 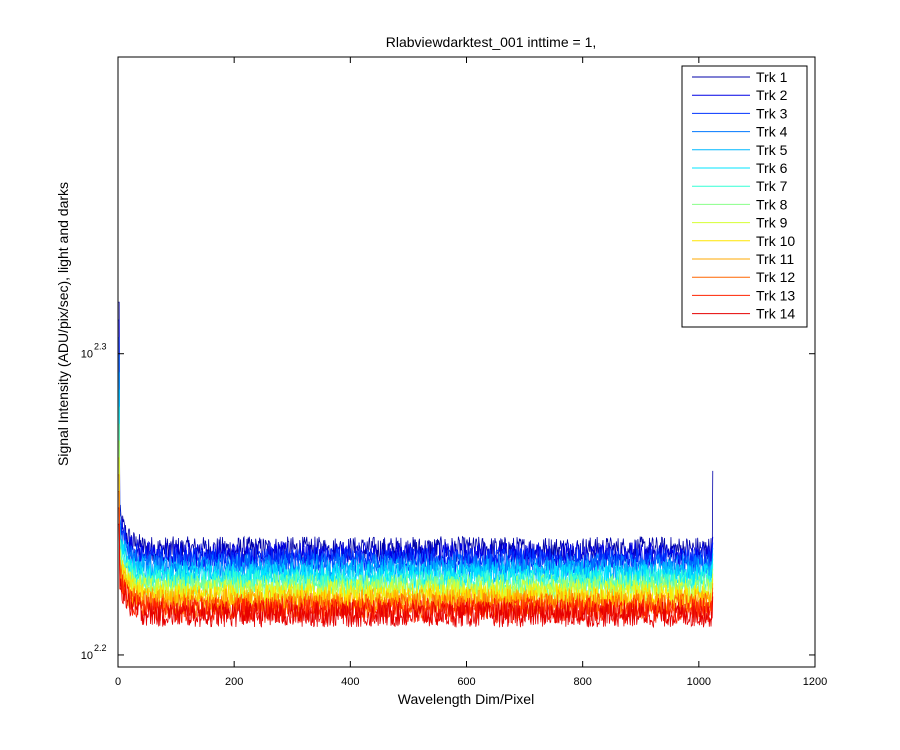 What do you see at coordinates (772, 77) in the screenshot?
I see `legend-label-1: Trk 1` at bounding box center [772, 77].